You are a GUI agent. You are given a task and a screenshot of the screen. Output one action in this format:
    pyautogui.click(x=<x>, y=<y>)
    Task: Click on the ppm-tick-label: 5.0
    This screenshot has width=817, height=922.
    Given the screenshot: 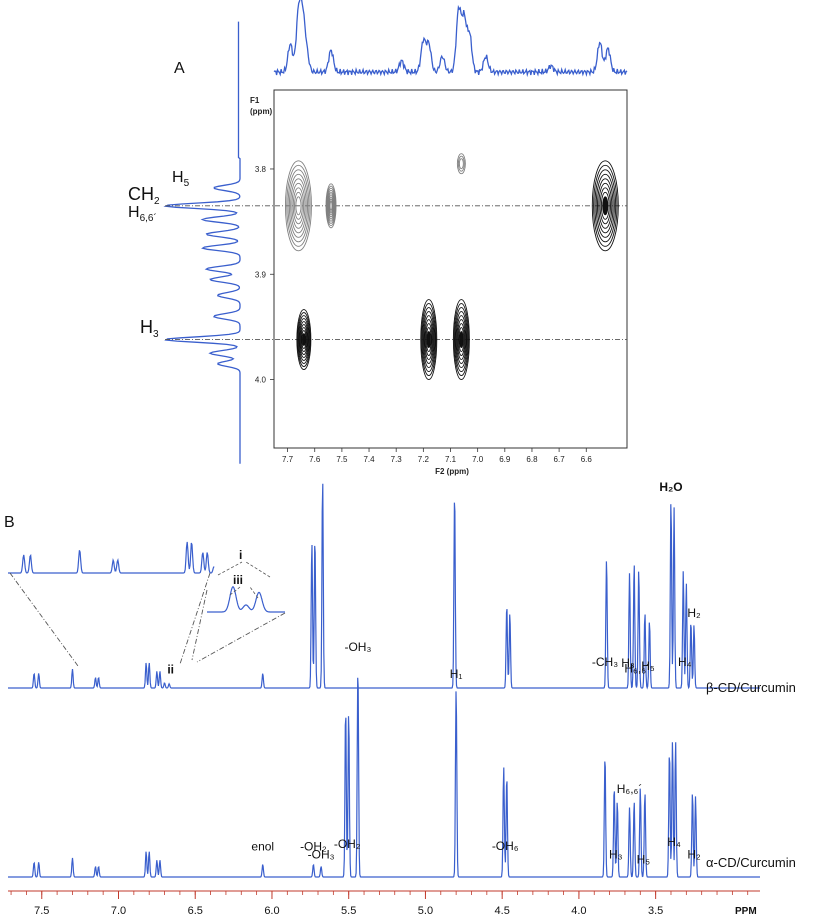 What is the action you would take?
    pyautogui.click(x=425, y=911)
    